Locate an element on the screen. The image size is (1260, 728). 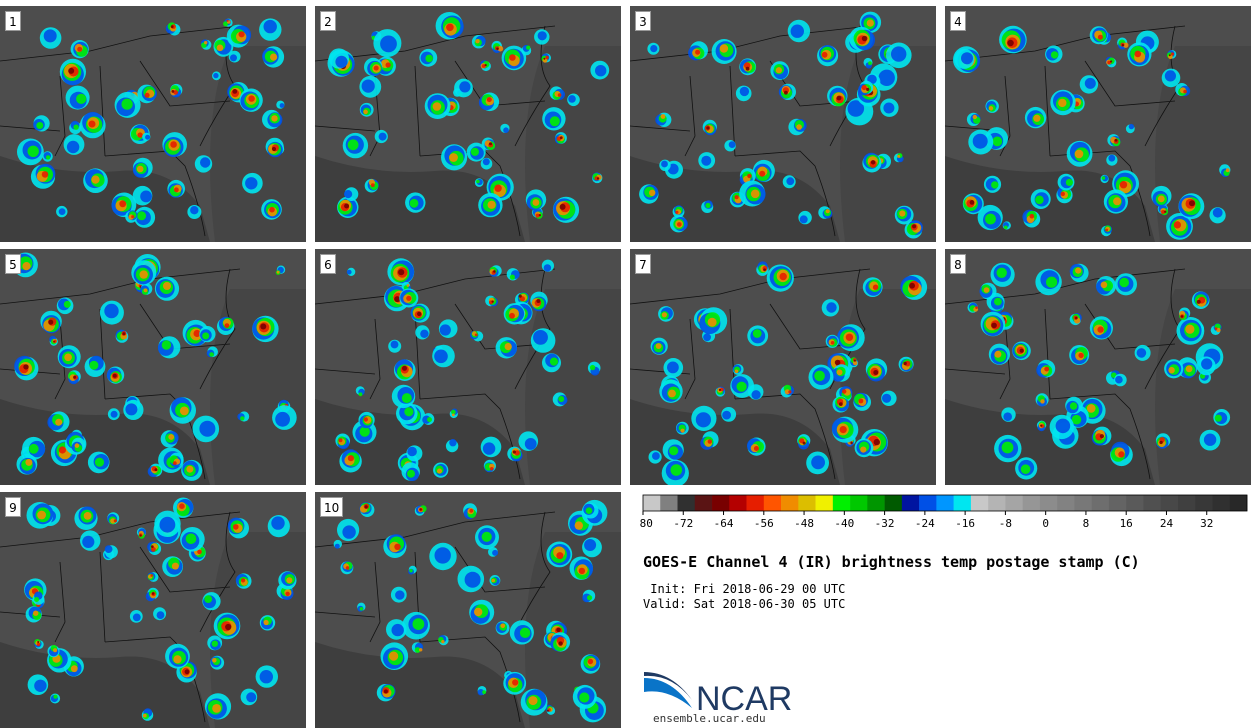
colorbar-tick-label: 8 is located at coordinates (1086, 523).